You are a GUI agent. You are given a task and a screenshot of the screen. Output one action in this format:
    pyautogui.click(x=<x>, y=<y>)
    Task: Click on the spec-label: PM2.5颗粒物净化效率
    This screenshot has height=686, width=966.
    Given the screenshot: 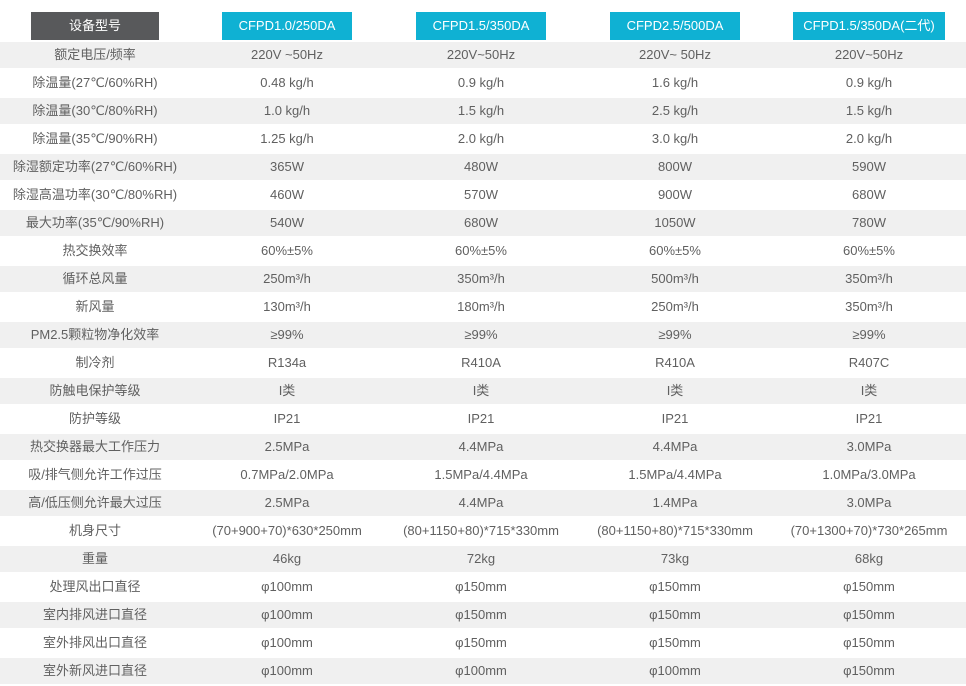 What is the action you would take?
    pyautogui.click(x=95, y=334)
    